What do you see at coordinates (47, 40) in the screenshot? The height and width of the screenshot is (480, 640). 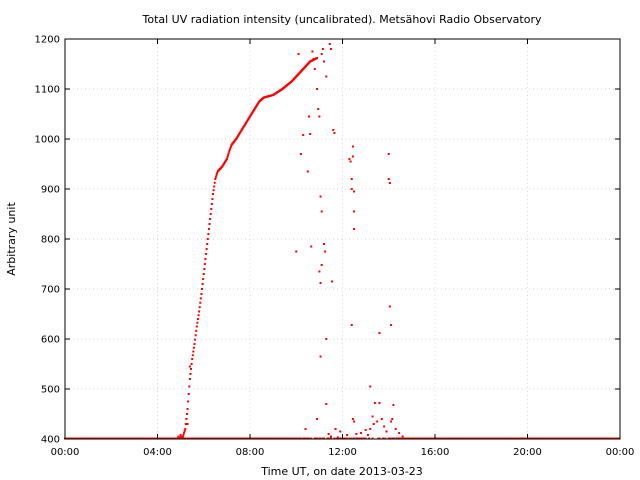 I see `y-tick-label: 1200` at bounding box center [47, 40].